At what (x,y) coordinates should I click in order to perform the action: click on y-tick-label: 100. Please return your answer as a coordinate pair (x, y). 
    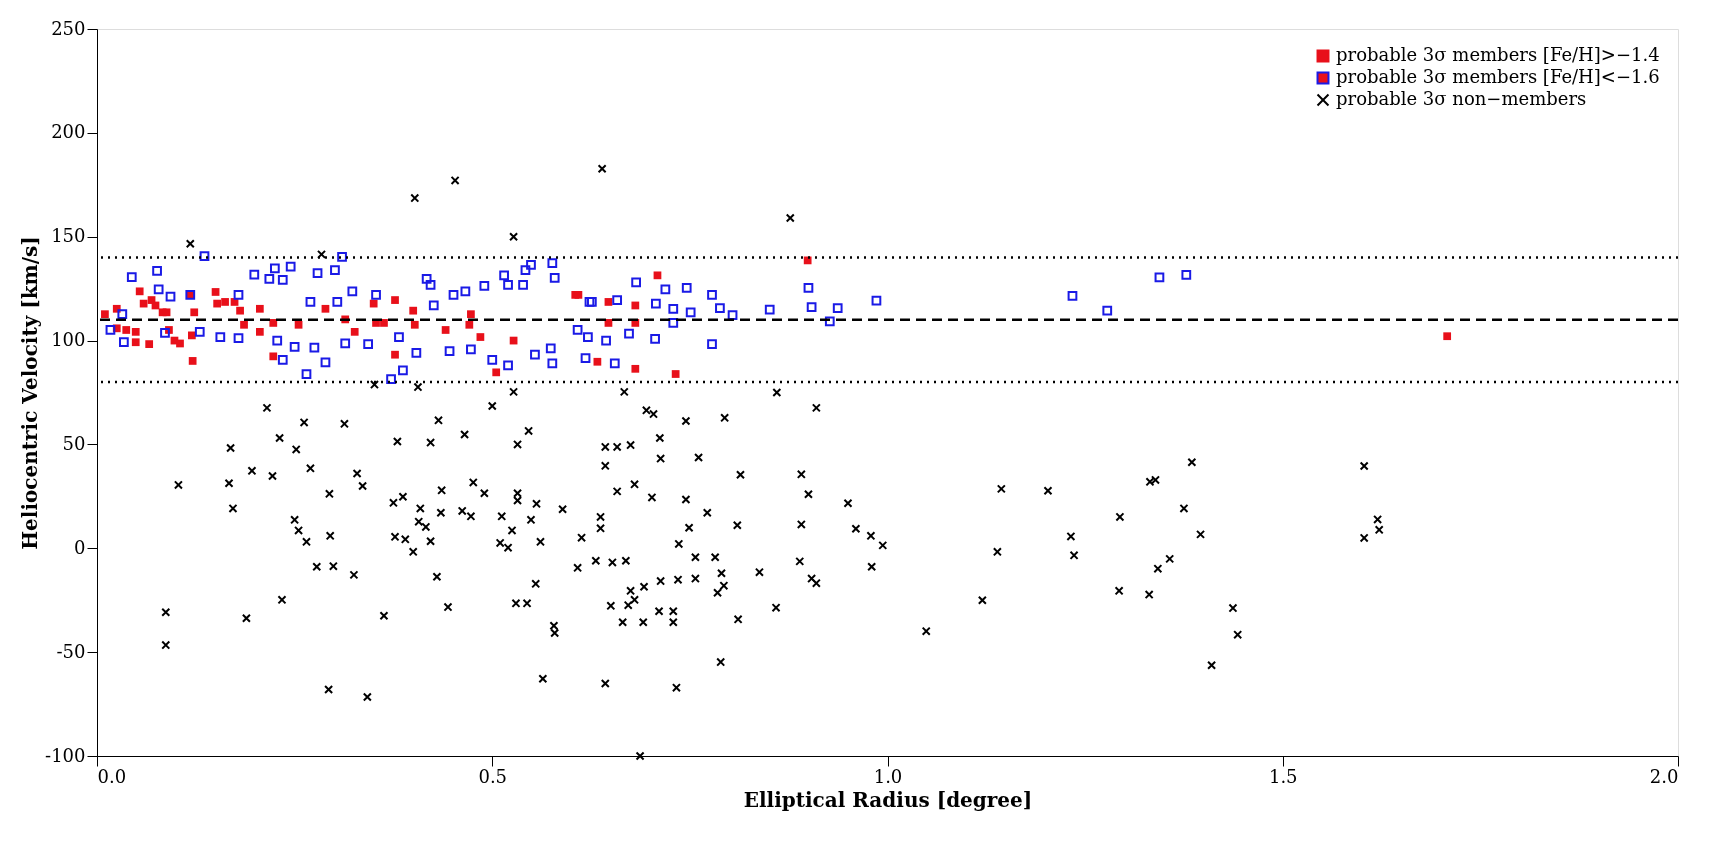
    Looking at the image, I should click on (68, 340).